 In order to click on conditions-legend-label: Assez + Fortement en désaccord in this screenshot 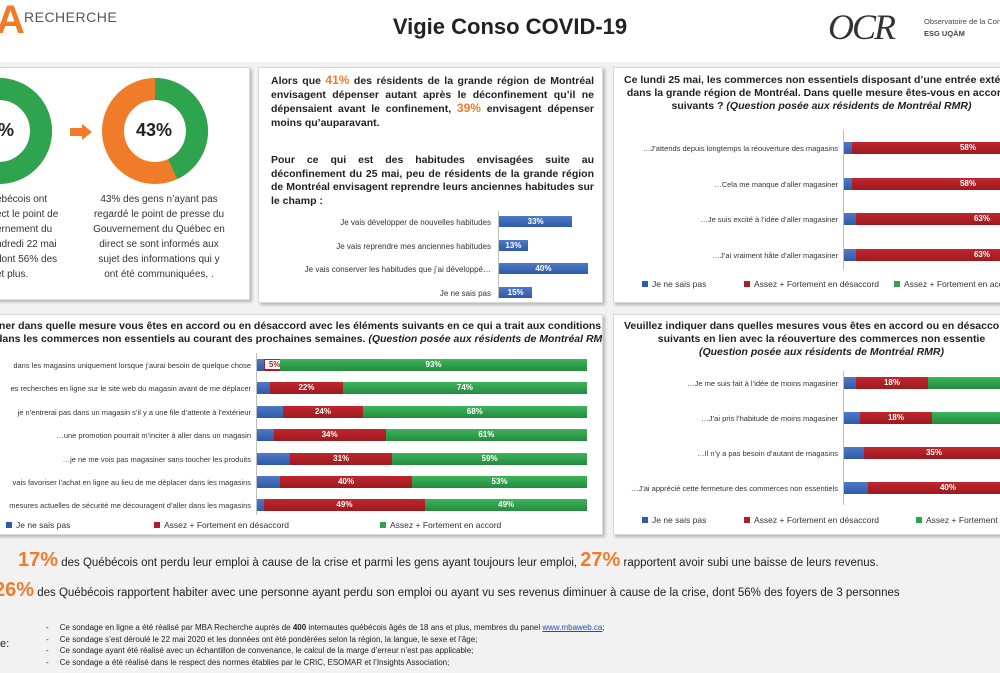, I will do `click(226, 525)`.